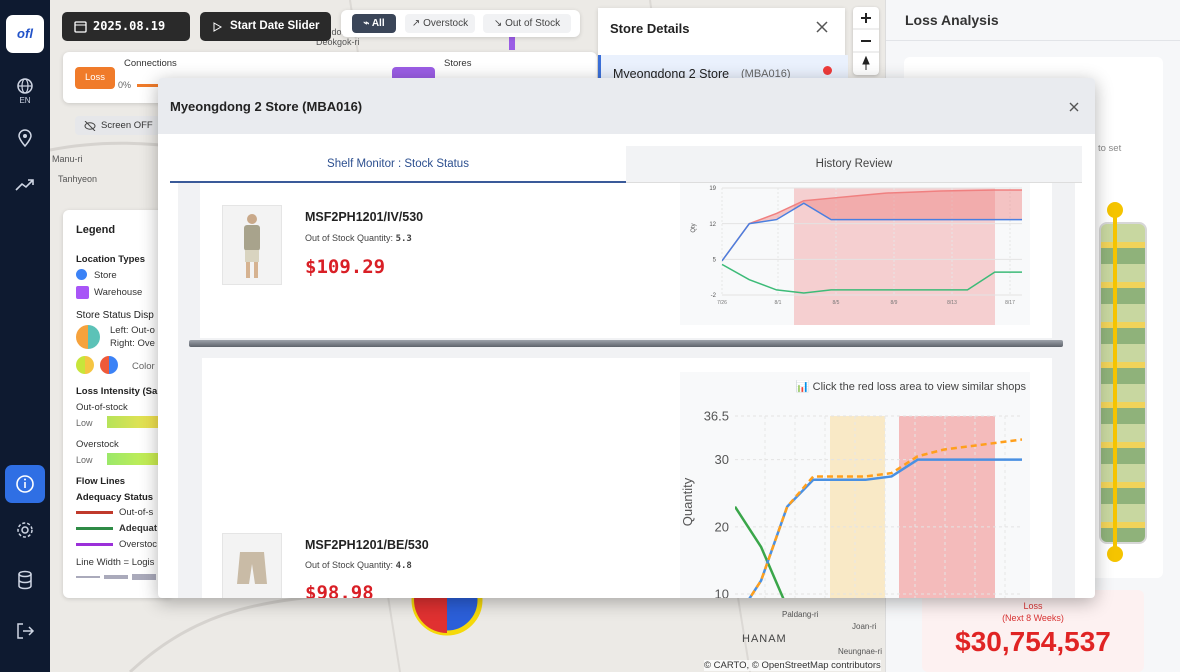 Image resolution: width=1180 pixels, height=672 pixels. Describe the element at coordinates (252, 245) in the screenshot. I see `product-image` at that location.